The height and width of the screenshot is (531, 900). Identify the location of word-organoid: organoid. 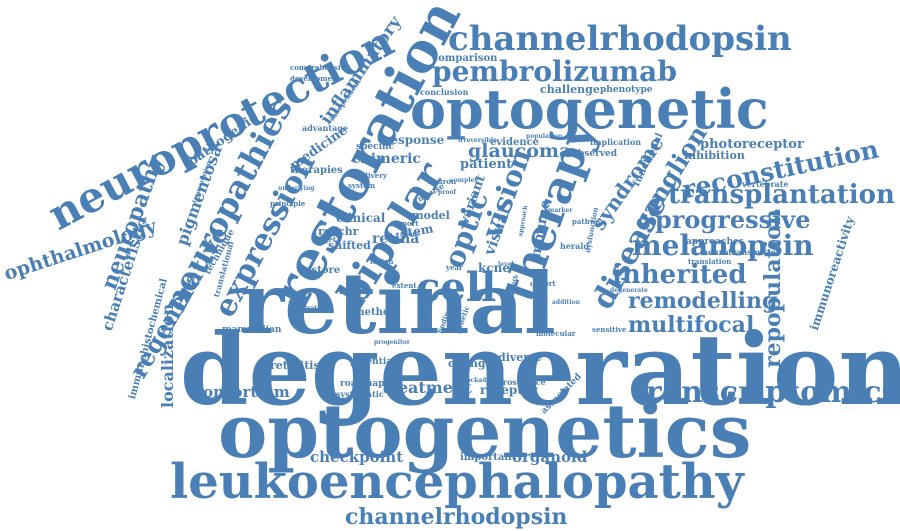
(550, 457).